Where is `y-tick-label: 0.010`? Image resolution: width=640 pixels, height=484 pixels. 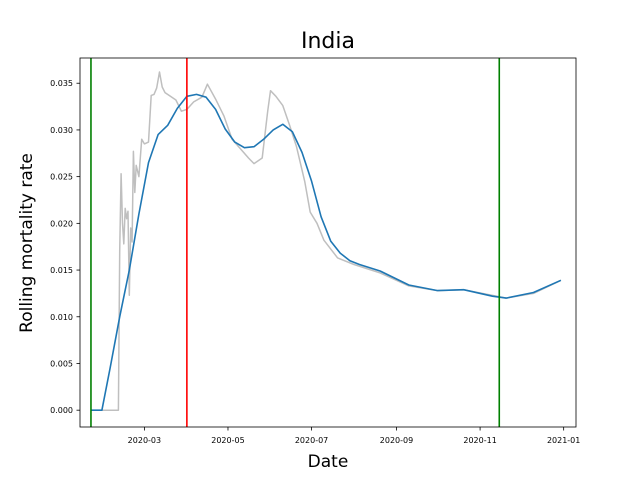
y-tick-label: 0.010 is located at coordinates (61, 317).